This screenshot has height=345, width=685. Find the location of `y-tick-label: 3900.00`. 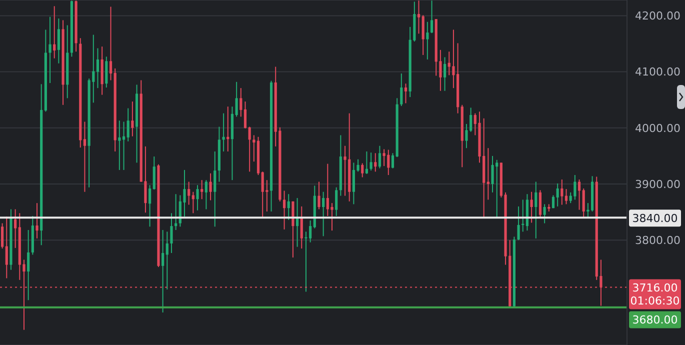

y-tick-label: 3900.00 is located at coordinates (657, 184).